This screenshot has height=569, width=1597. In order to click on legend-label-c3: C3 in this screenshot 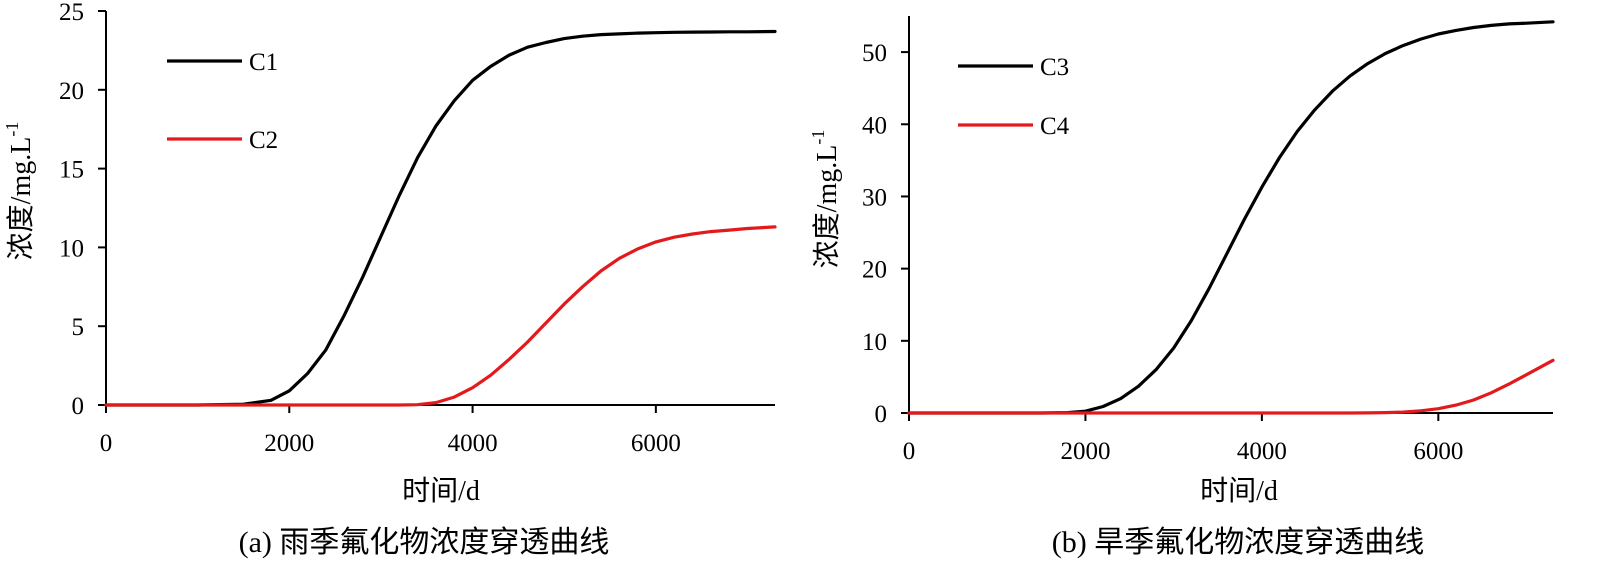, I will do `click(1054, 67)`.